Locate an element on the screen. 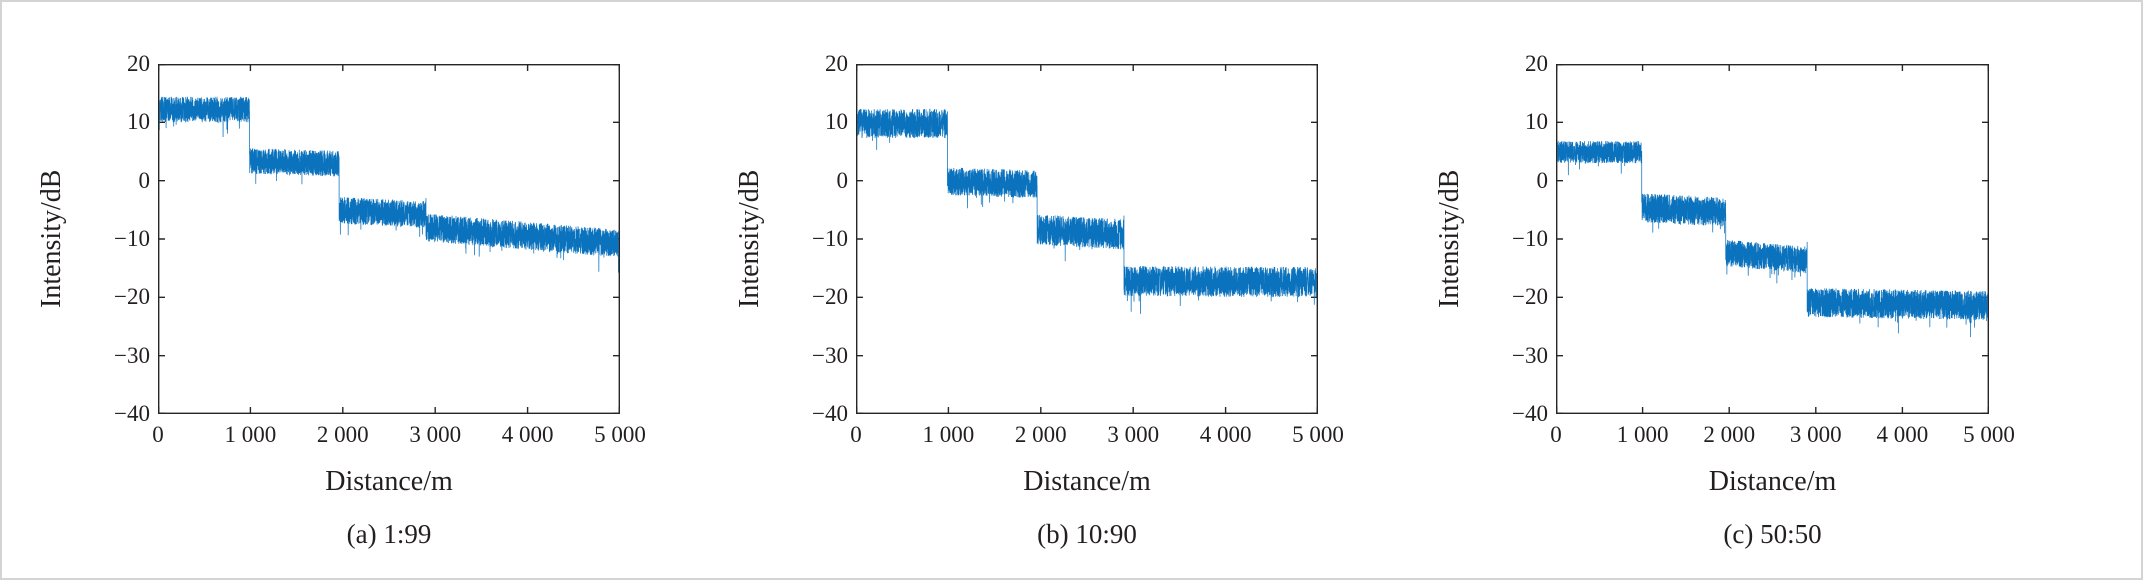 This screenshot has height=580, width=2143. subplot-caption: (c) 50:50 is located at coordinates (1772, 534).